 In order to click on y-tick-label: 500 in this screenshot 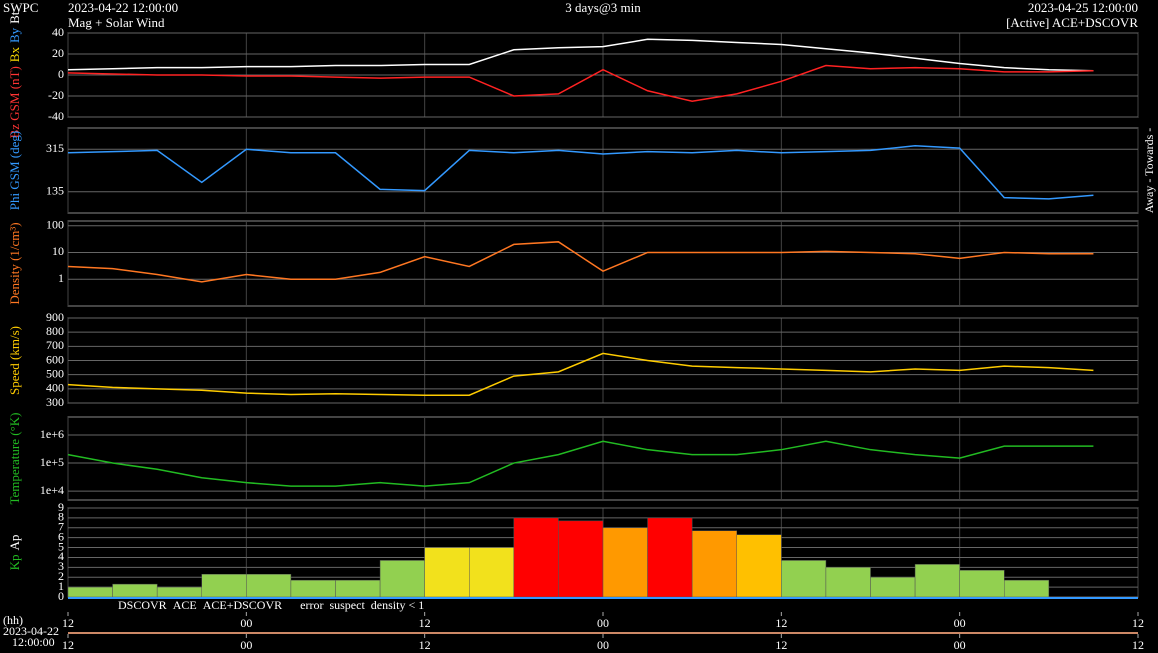, I will do `click(55, 373)`.